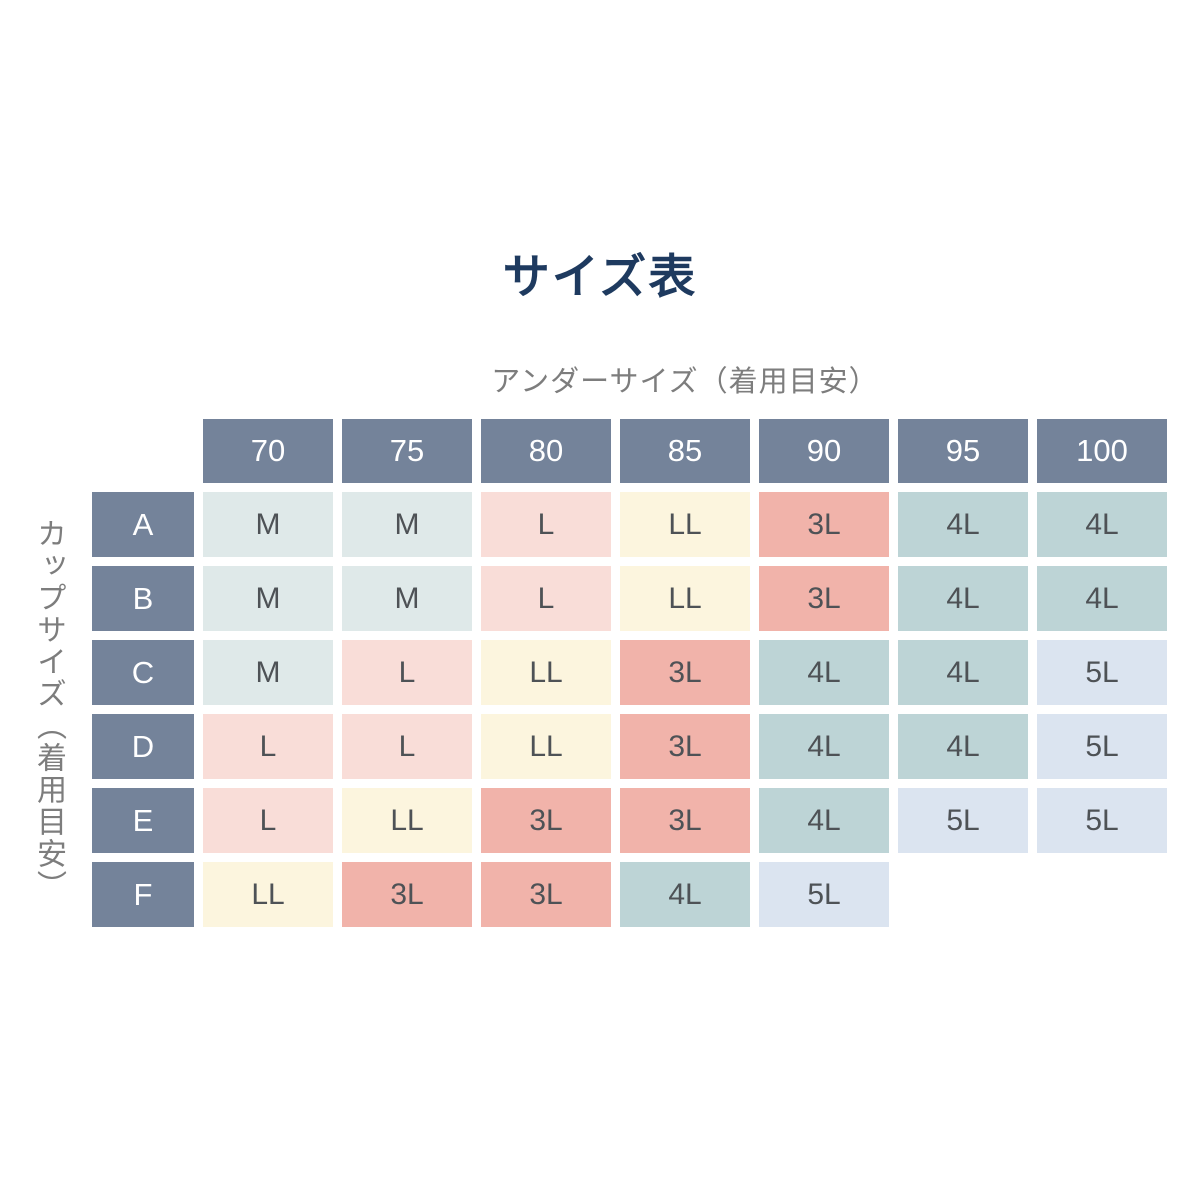 This screenshot has height=1200, width=1200. Describe the element at coordinates (143, 598) in the screenshot. I see `row-header-cell: B` at that location.